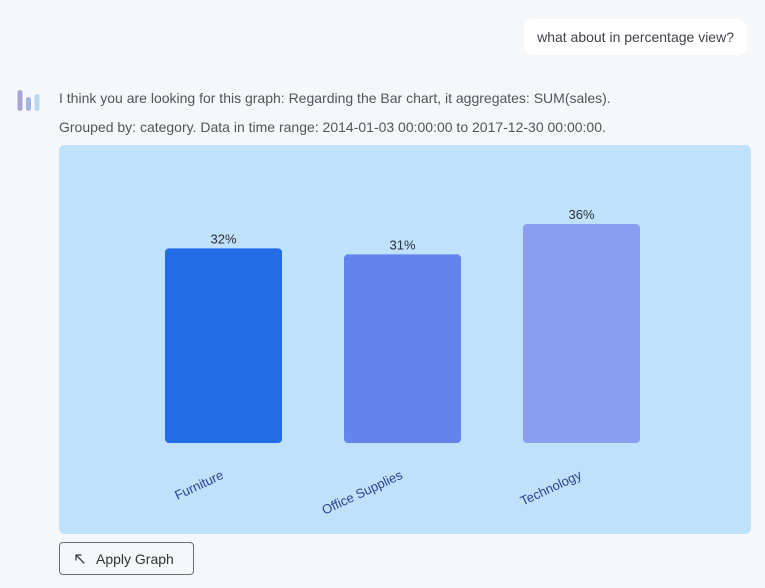  Describe the element at coordinates (581, 333) in the screenshot. I see `bar-technology` at that location.